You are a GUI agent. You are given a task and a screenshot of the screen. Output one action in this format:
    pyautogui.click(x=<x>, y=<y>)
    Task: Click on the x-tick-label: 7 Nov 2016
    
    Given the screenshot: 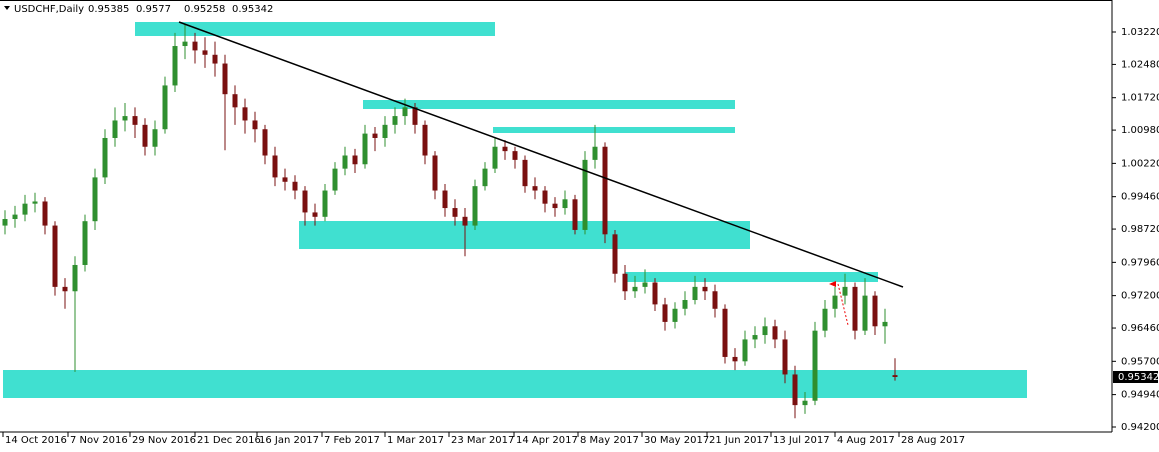 What is the action you would take?
    pyautogui.click(x=99, y=440)
    